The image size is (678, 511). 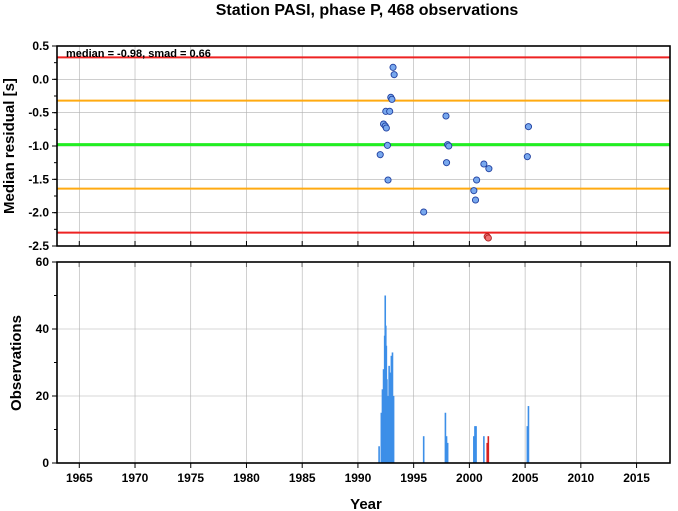 I want to click on residual-y-ticks: 0.5 0.0 -0.5 -1.0 -1.5 -2.0 -2.5, so click(x=42, y=146).